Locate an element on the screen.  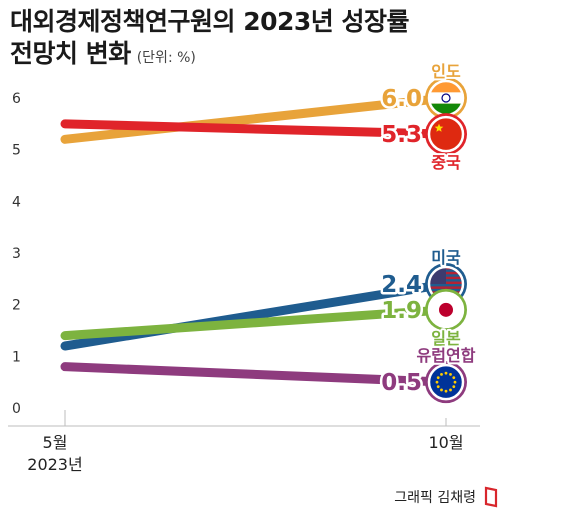
series-marker-japan is located at coordinates (446, 309).